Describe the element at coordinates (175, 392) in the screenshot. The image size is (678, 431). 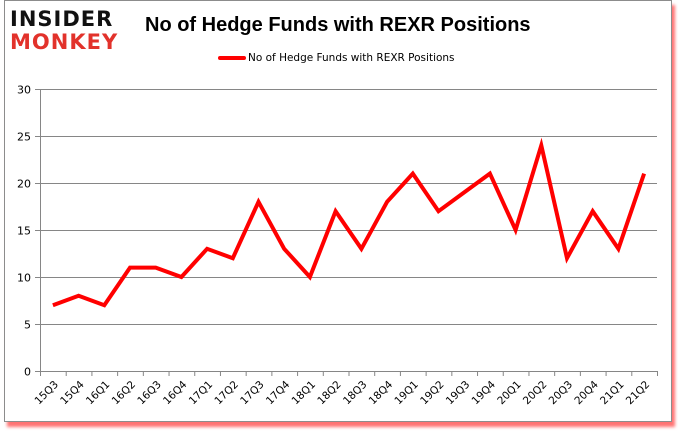
I see `x-tick-label: 16Q4` at that location.